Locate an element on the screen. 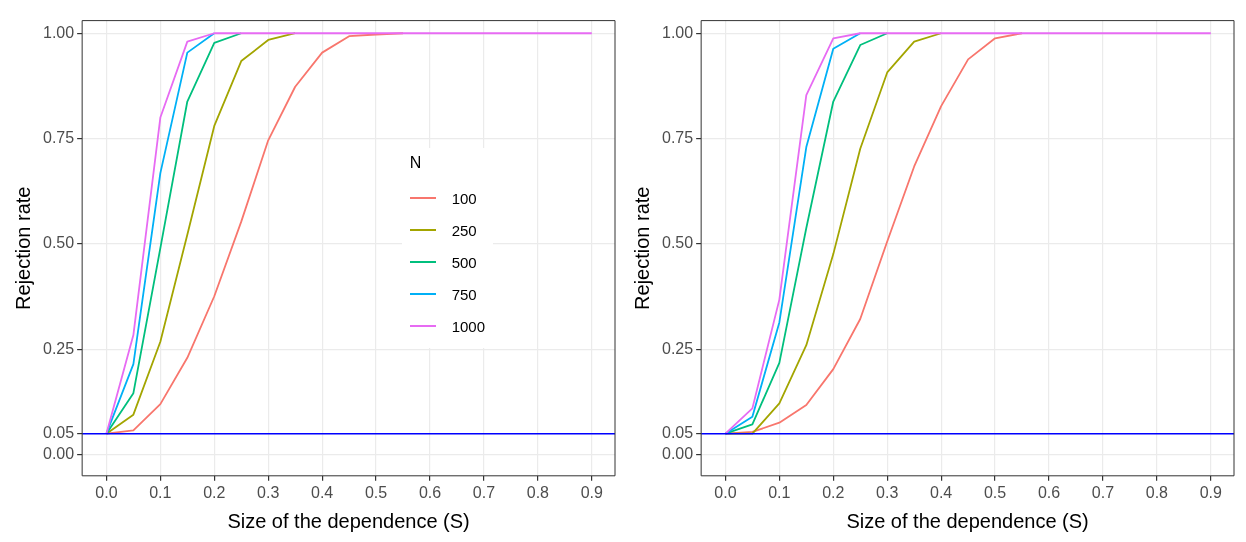 The width and height of the screenshot is (1246, 542). legend-label: 500 is located at coordinates (464, 262).